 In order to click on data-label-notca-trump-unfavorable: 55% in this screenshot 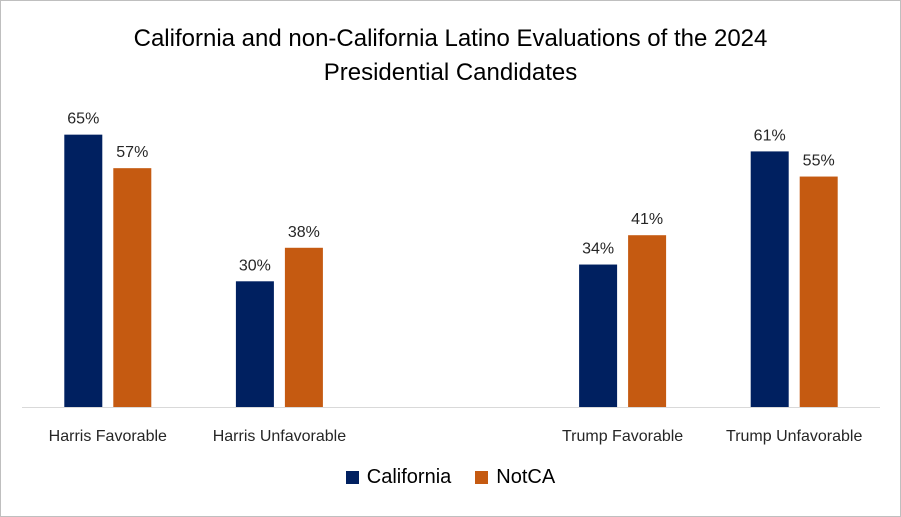, I will do `click(819, 161)`.